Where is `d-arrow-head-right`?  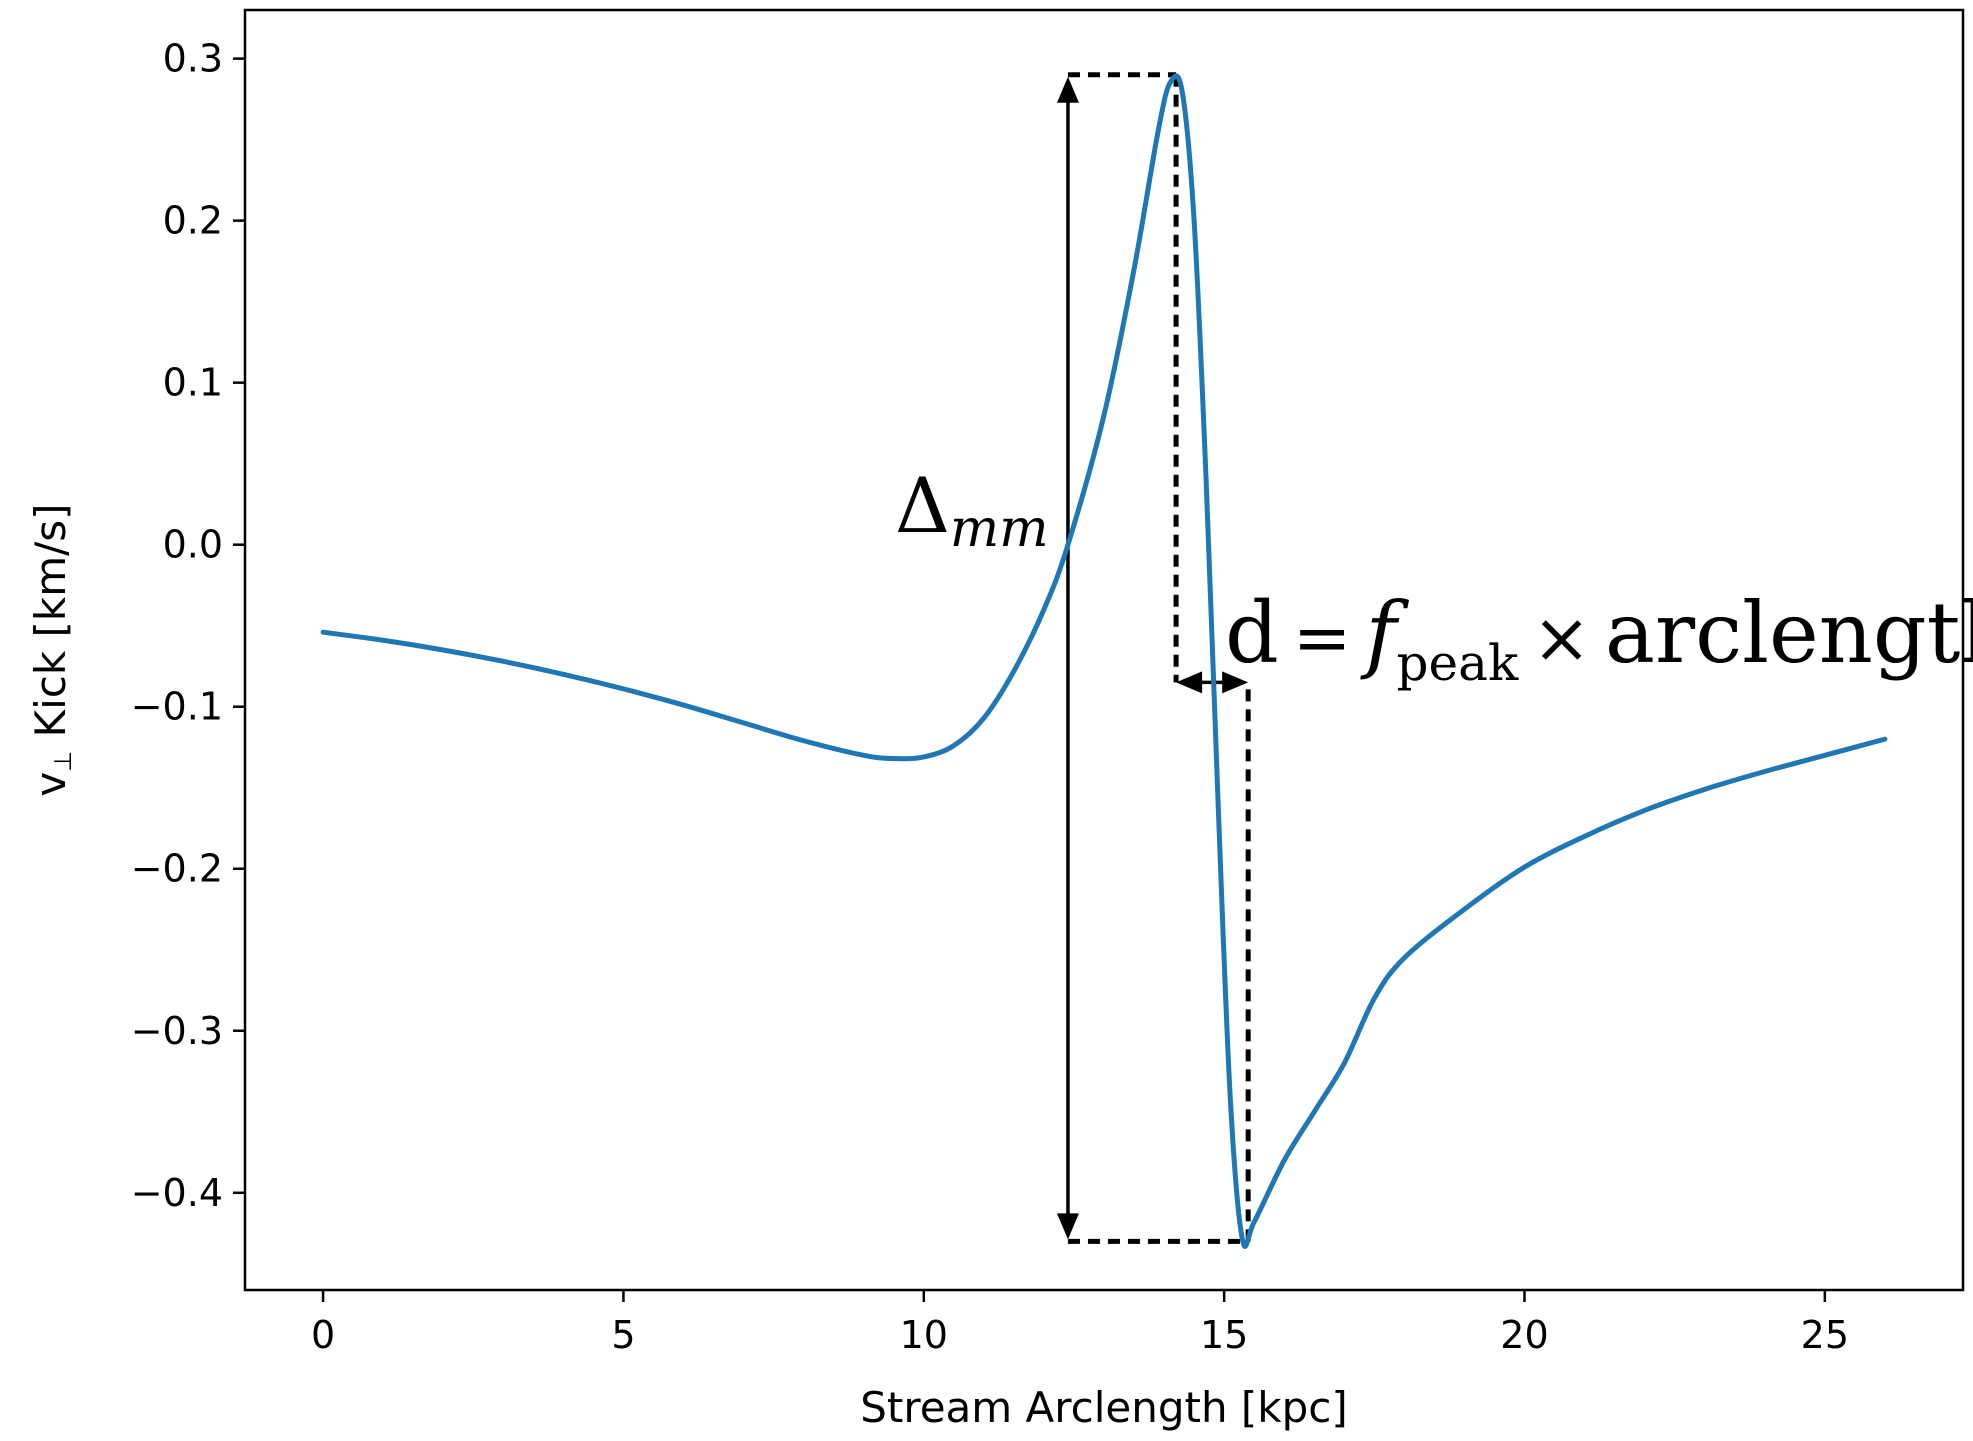
d-arrow-head-right is located at coordinates (1235, 682).